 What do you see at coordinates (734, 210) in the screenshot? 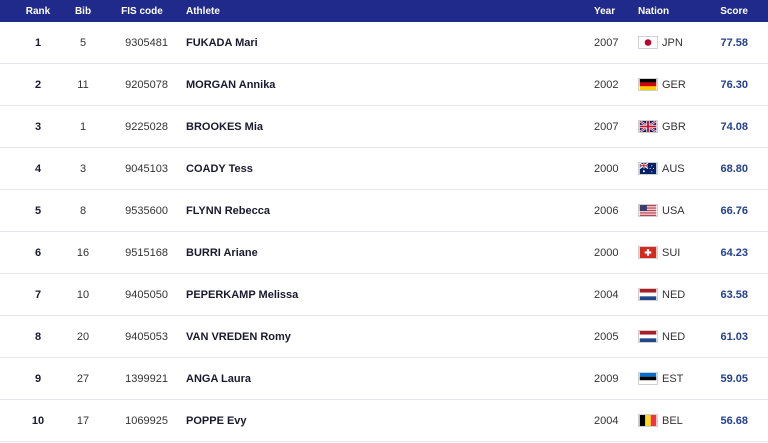
I see `score-cell: 66.76` at bounding box center [734, 210].